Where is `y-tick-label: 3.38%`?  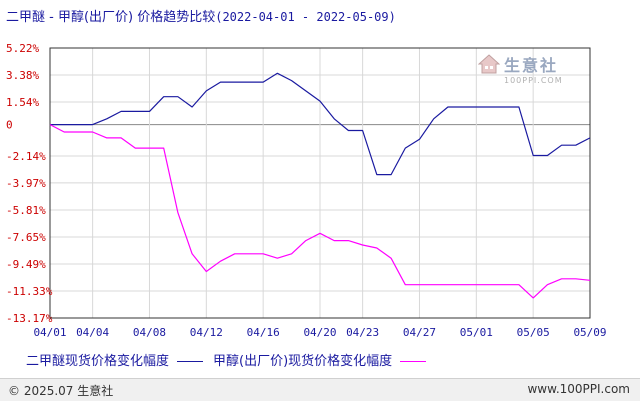
y-tick-label: 3.38% is located at coordinates (22, 75).